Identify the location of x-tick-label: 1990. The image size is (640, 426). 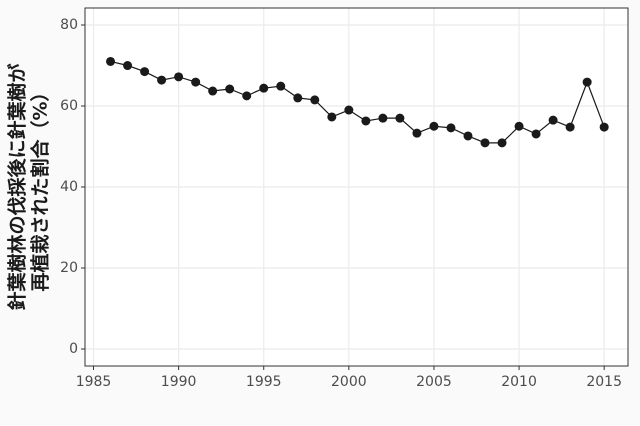
(179, 382).